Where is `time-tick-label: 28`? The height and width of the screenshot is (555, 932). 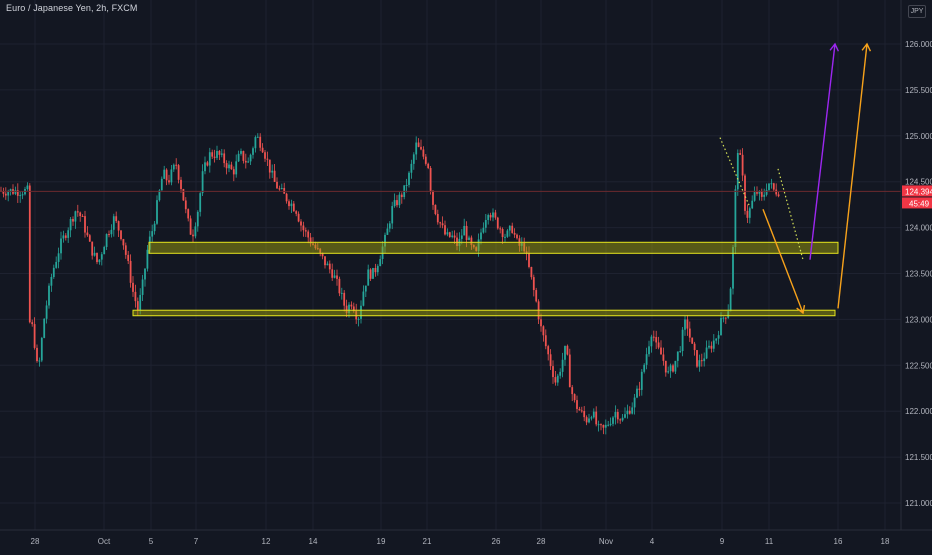 time-tick-label: 28 is located at coordinates (541, 541).